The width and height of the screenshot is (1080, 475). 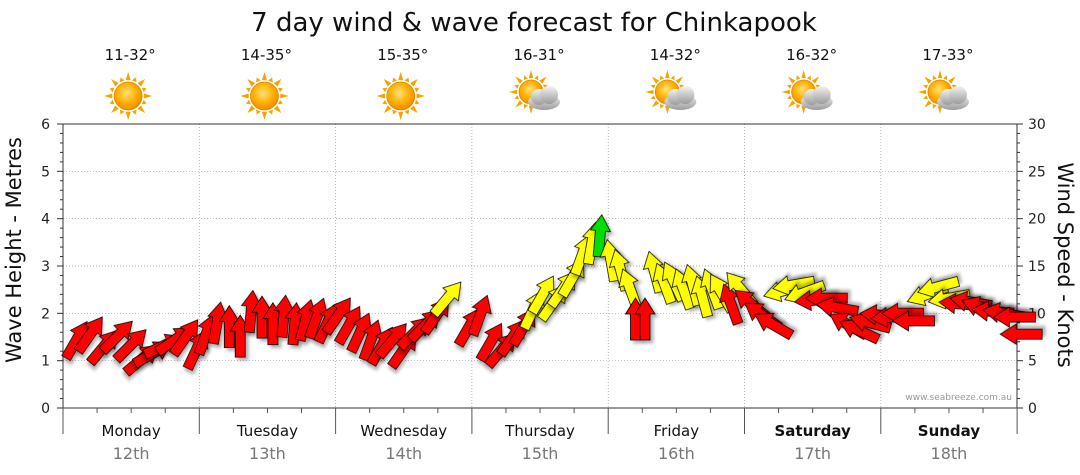 I want to click on day-name-label: Friday, so click(x=677, y=431).